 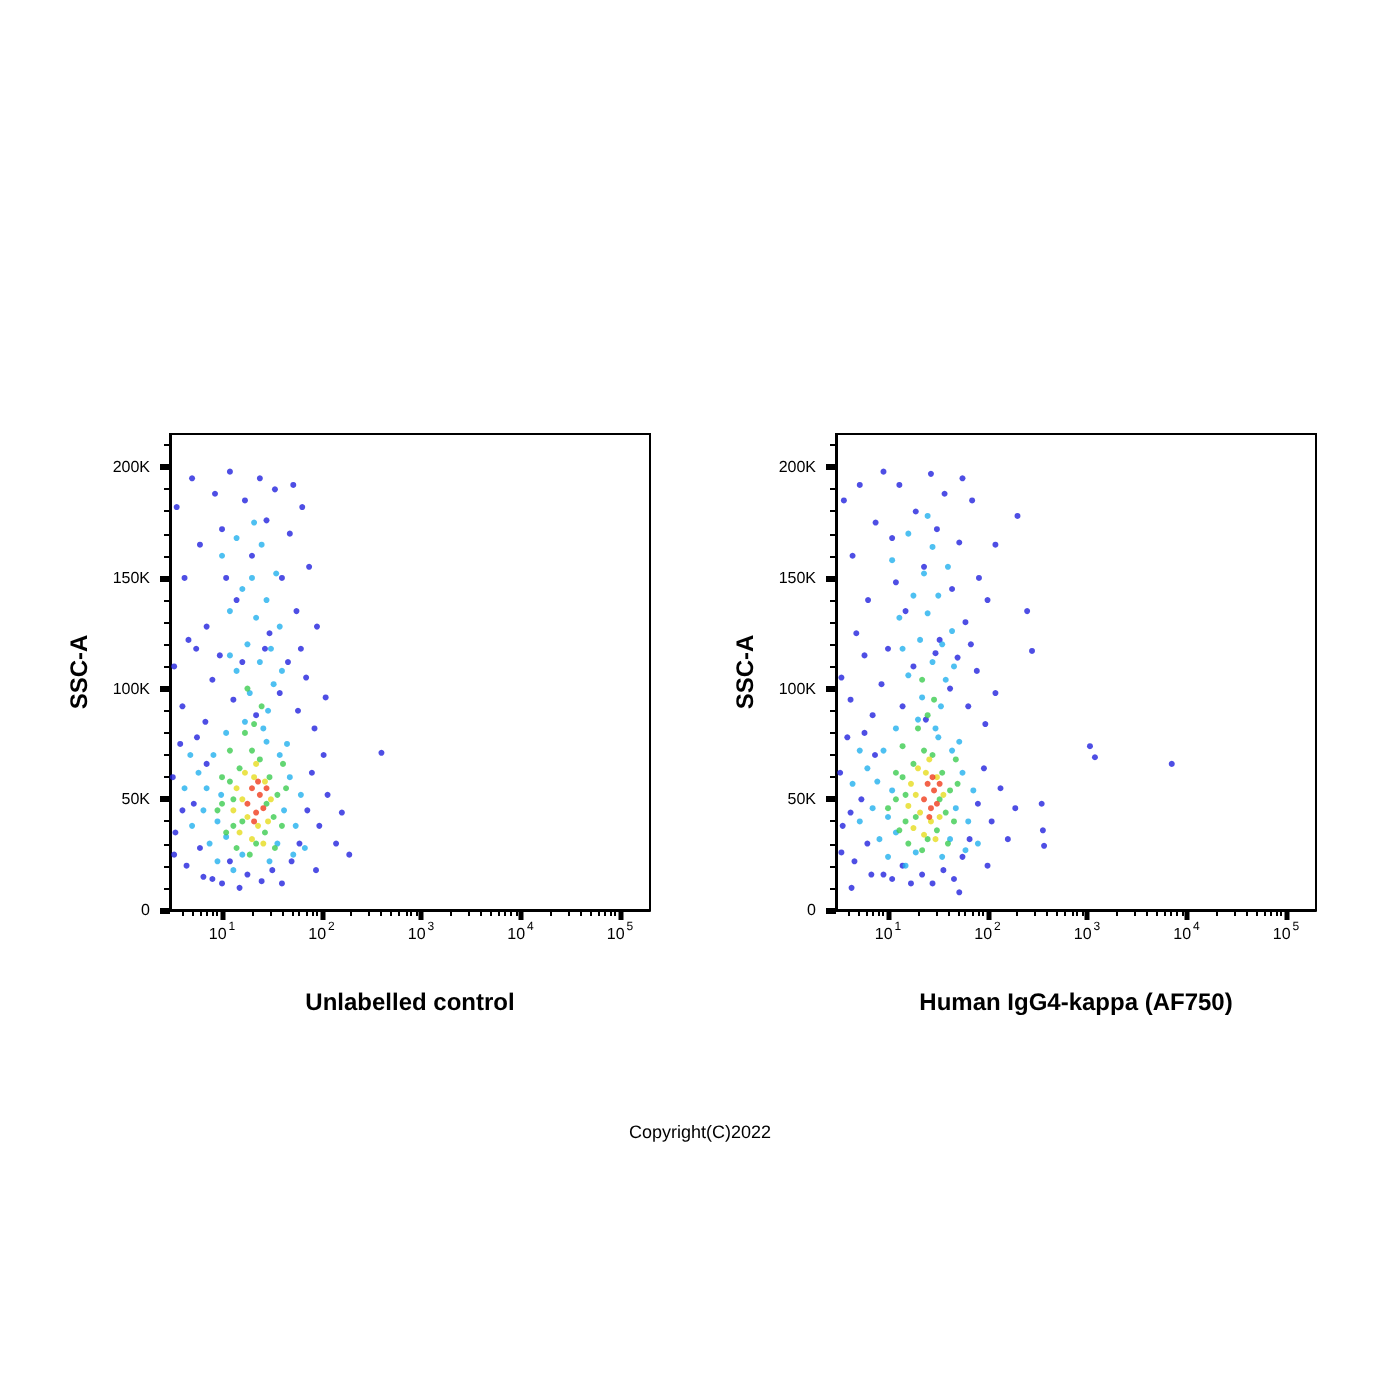 What do you see at coordinates (700, 1132) in the screenshot?
I see `text: Copyright(C)2022` at bounding box center [700, 1132].